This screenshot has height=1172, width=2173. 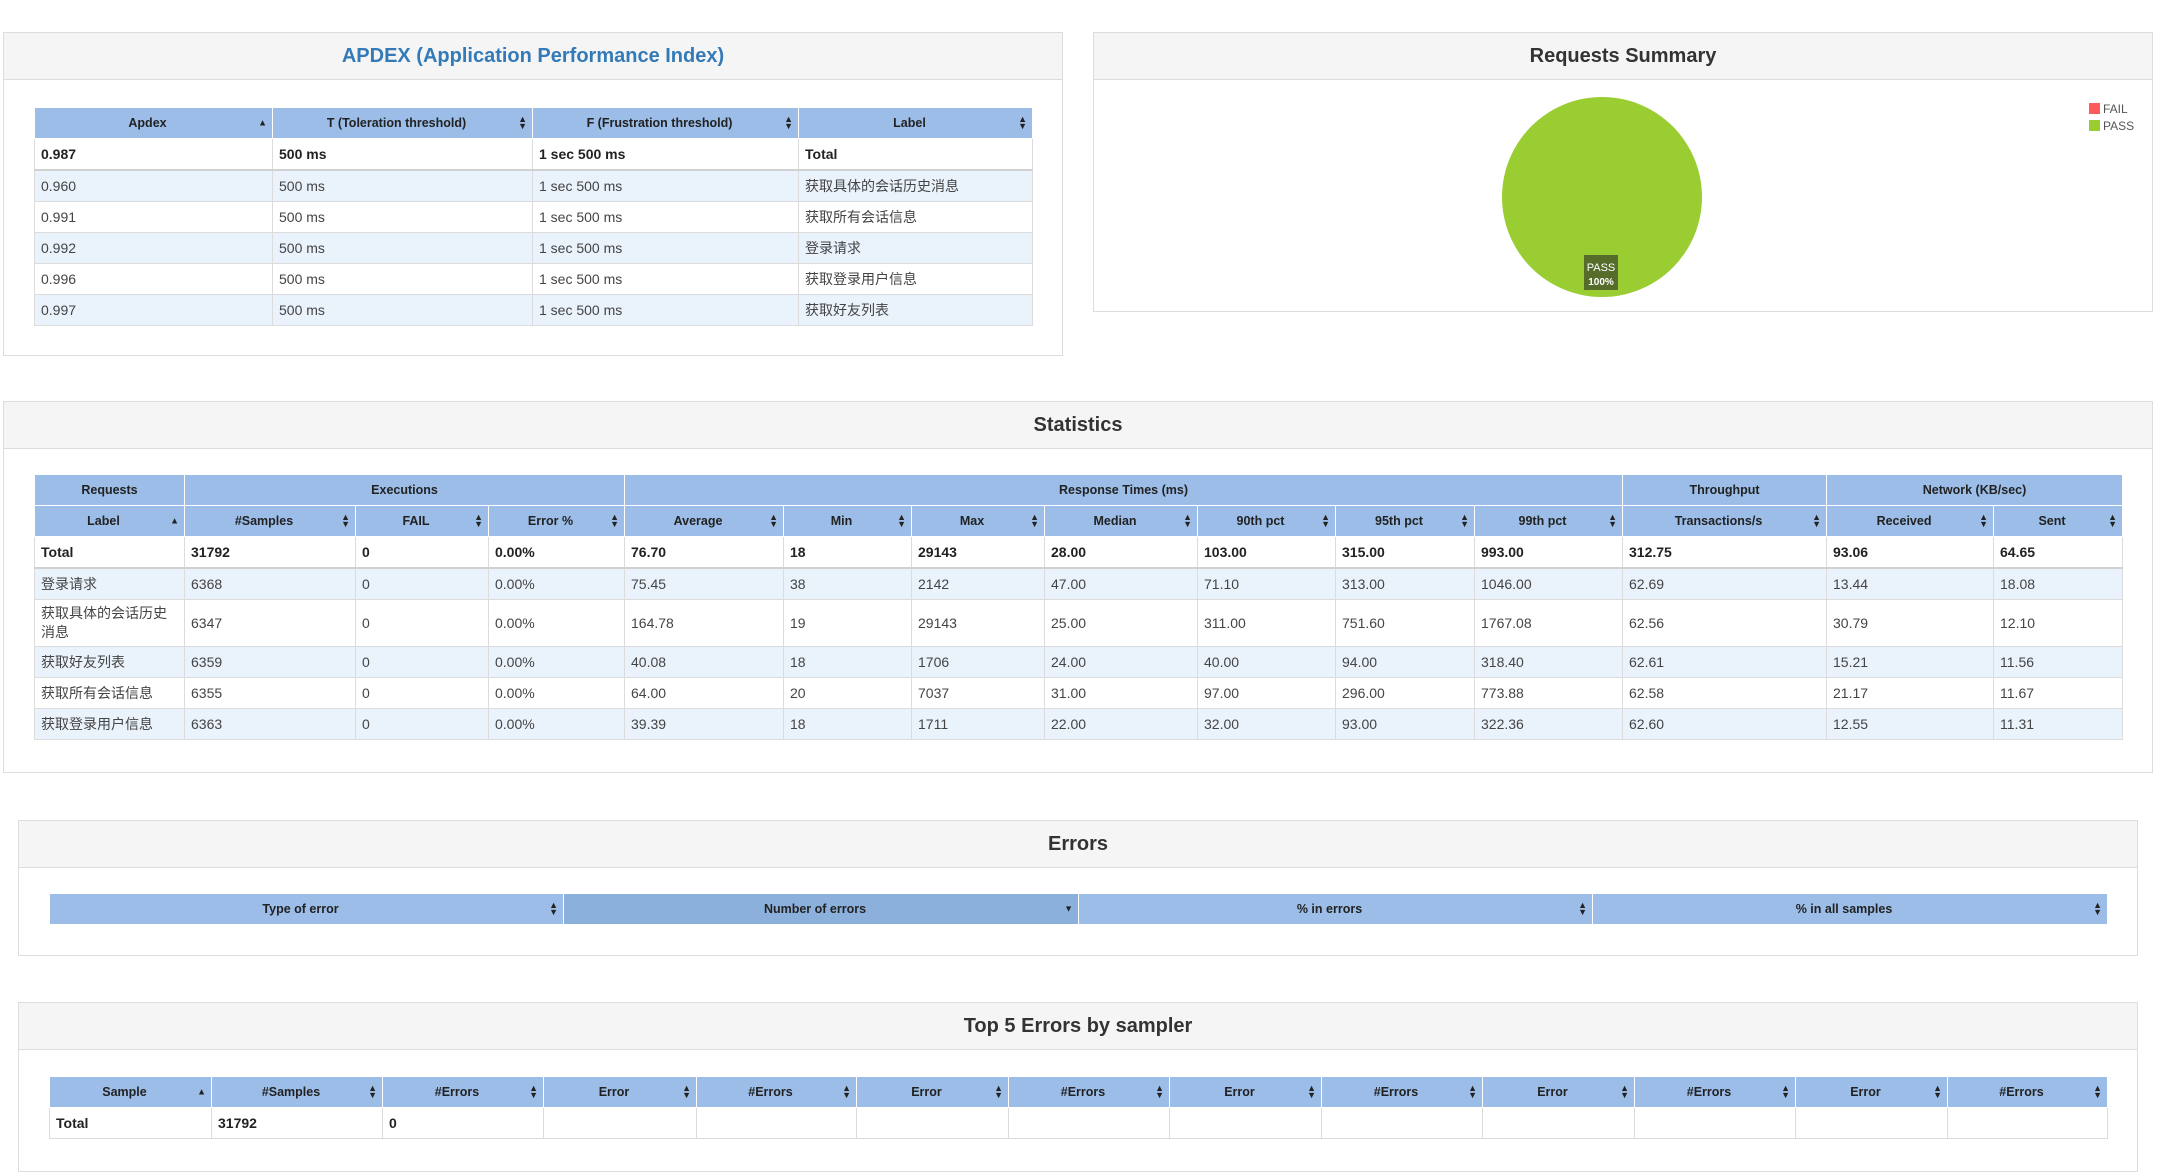 I want to click on statistics-header-error: Error % ▲ ▼, so click(x=556, y=521).